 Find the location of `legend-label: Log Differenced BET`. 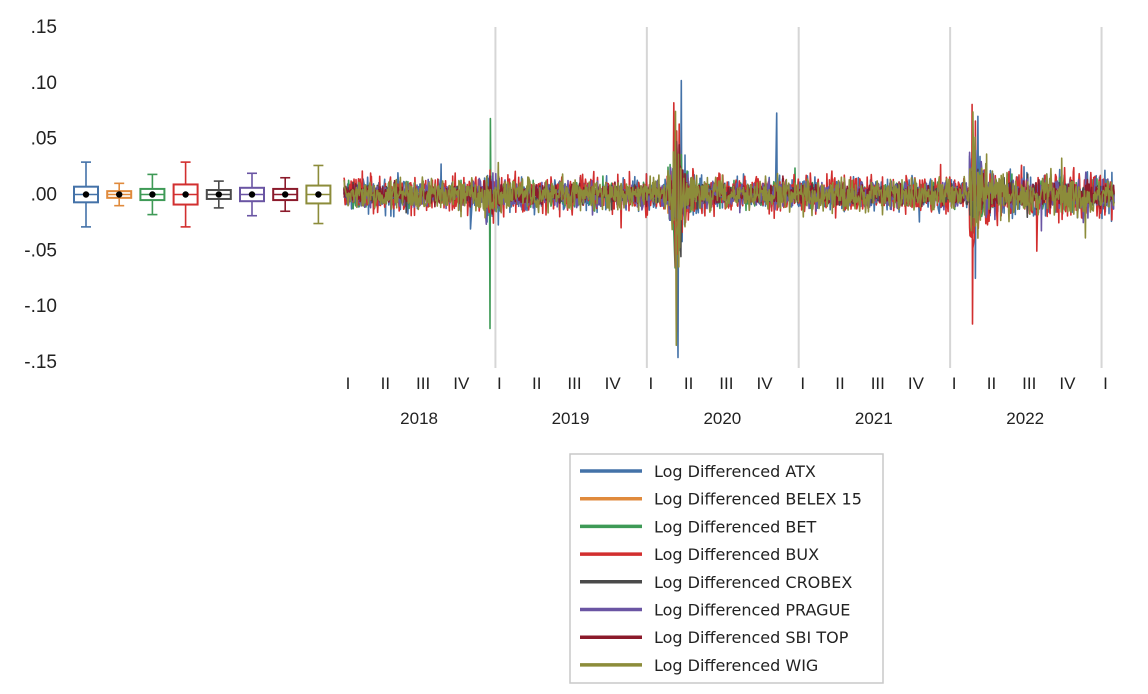

legend-label: Log Differenced BET is located at coordinates (735, 526).